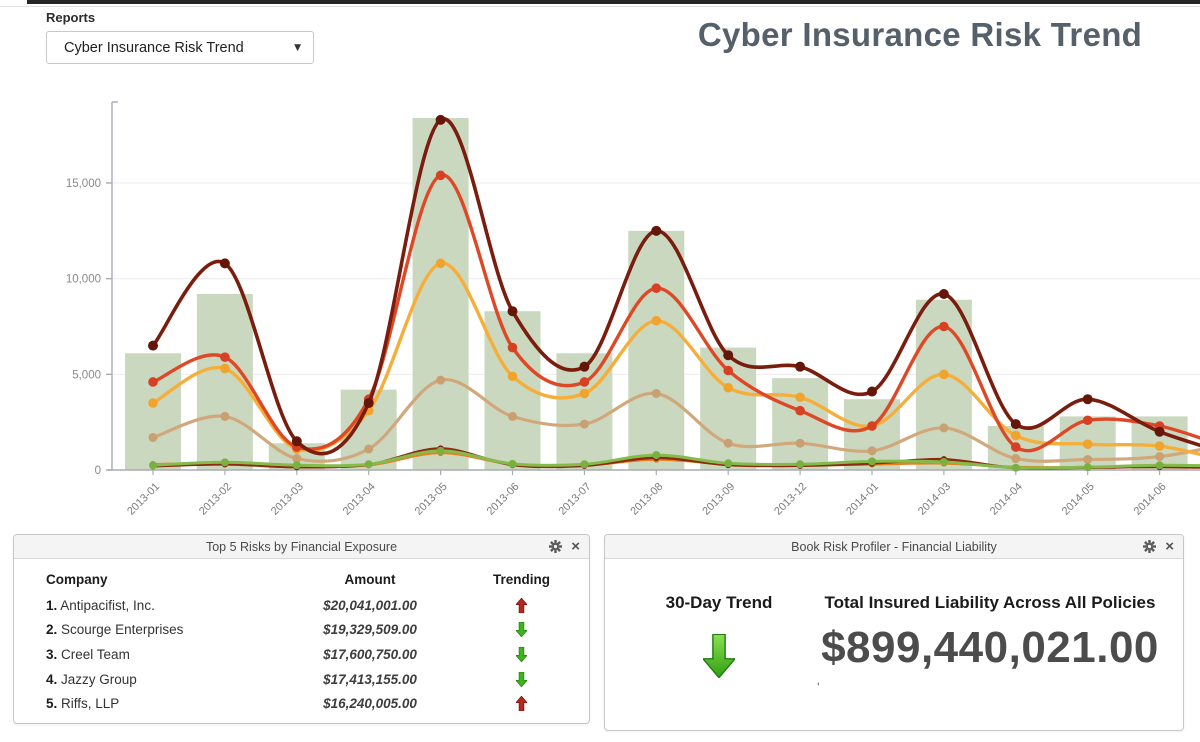 This screenshot has height=742, width=1200. What do you see at coordinates (297, 47) in the screenshot?
I see `chevron-down-icon: ▼` at bounding box center [297, 47].